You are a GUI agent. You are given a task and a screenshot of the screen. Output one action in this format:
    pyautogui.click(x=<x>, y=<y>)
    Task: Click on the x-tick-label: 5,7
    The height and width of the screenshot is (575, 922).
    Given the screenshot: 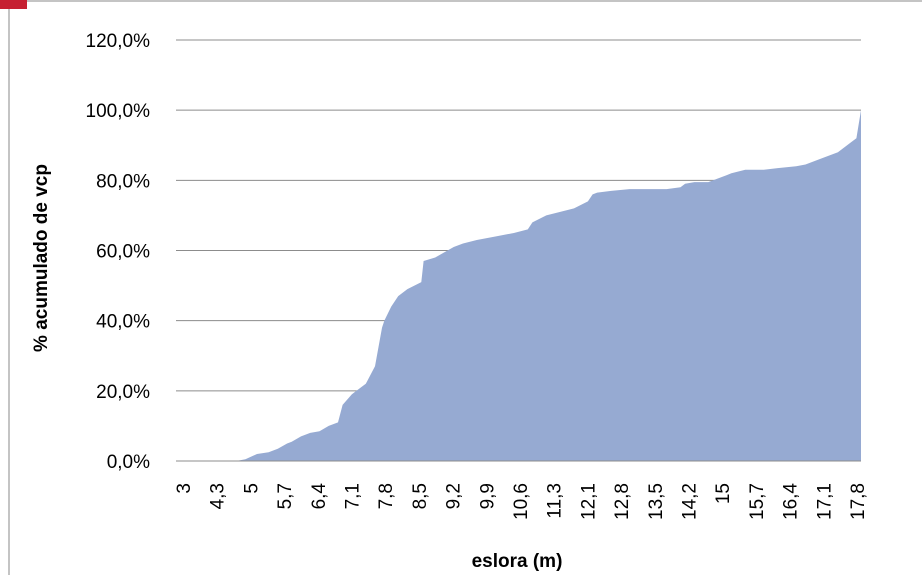 What is the action you would take?
    pyautogui.click(x=285, y=496)
    